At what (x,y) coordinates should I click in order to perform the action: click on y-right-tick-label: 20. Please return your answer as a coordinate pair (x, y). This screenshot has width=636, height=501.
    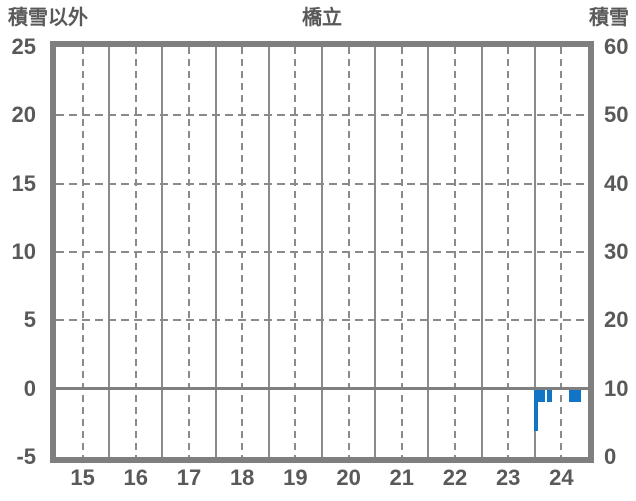
    Looking at the image, I should click on (616, 320).